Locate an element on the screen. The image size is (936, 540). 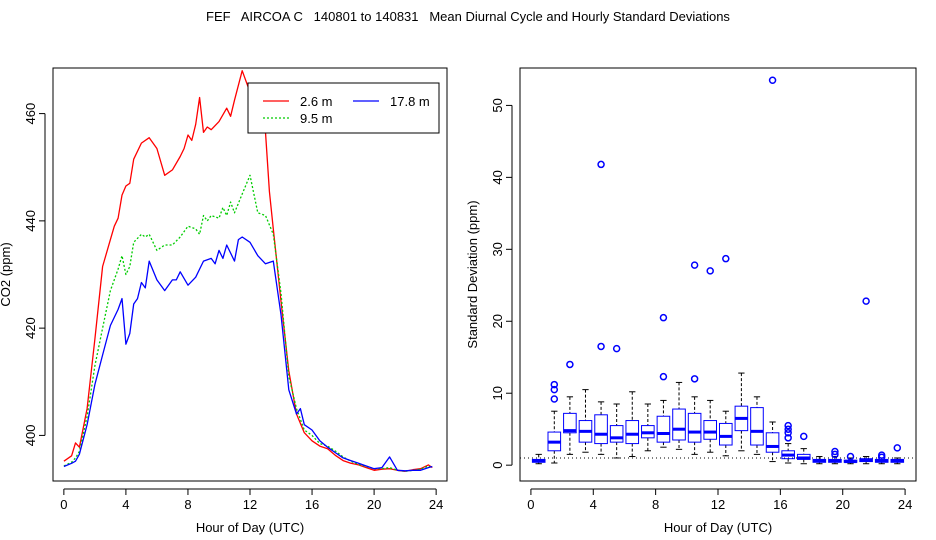
legend-label: 9.5 m is located at coordinates (316, 118).